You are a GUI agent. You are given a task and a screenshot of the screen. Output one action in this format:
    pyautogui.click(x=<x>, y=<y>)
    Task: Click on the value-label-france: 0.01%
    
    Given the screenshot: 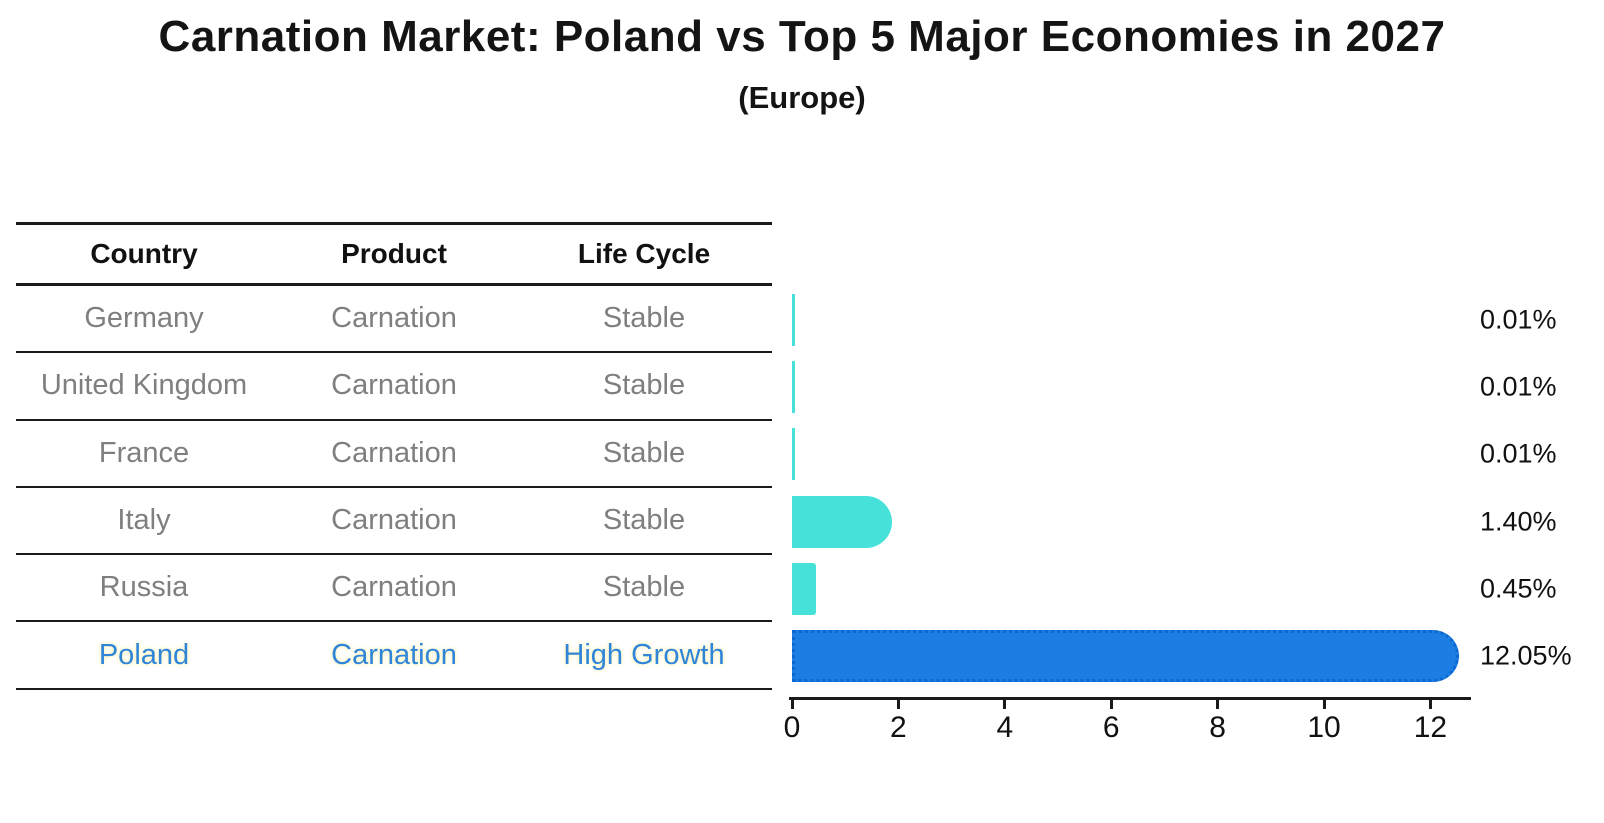 What is the action you would take?
    pyautogui.click(x=1518, y=453)
    